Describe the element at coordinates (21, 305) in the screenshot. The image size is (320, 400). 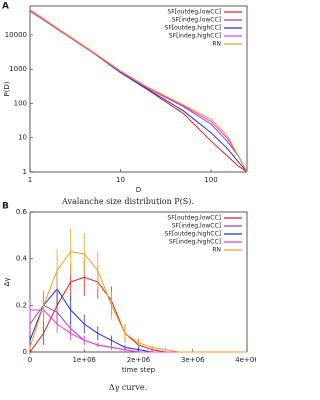
I see `y-tick-label: 0.2` at that location.